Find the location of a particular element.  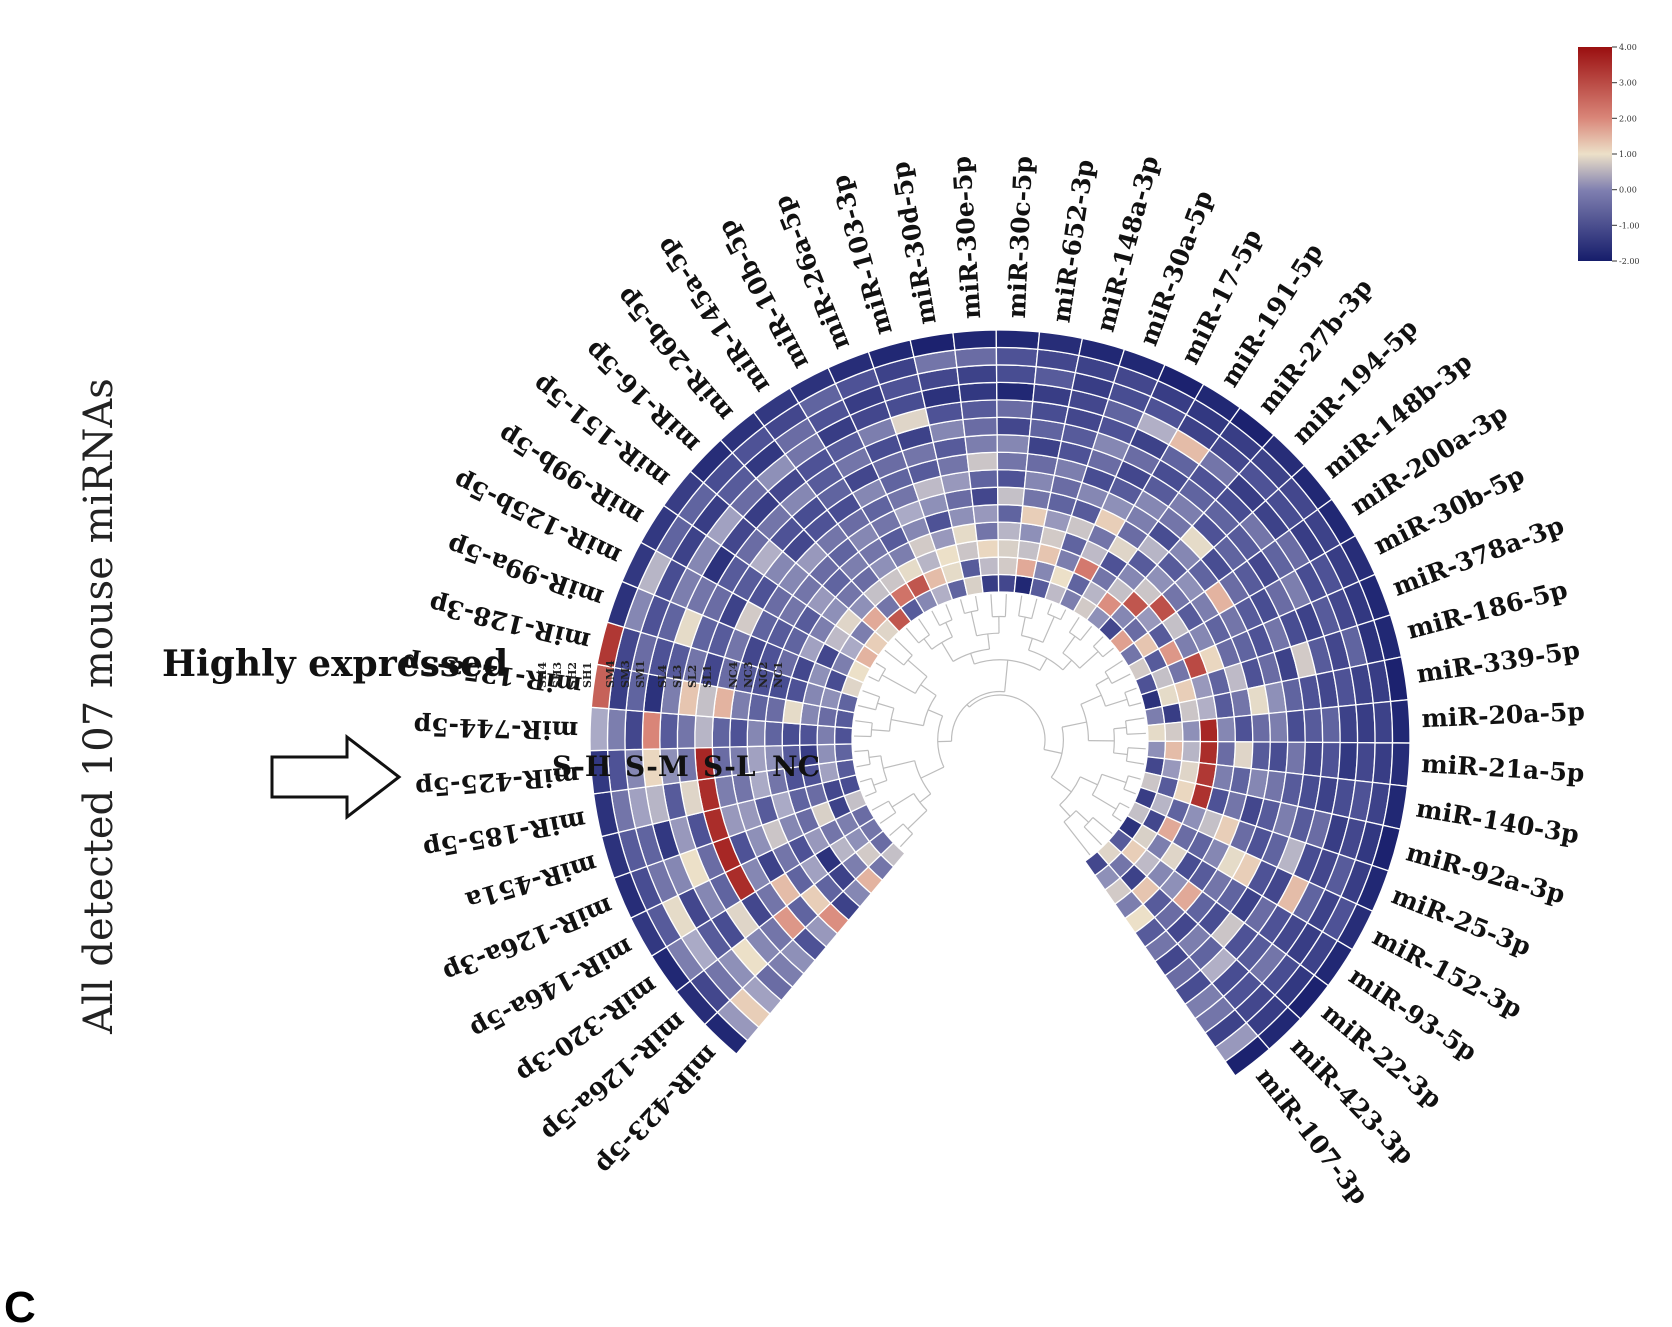

colorbar: 4.00 3.00 2.00 1.00 0.00 -1.00 -2.00 is located at coordinates (1609, 154).